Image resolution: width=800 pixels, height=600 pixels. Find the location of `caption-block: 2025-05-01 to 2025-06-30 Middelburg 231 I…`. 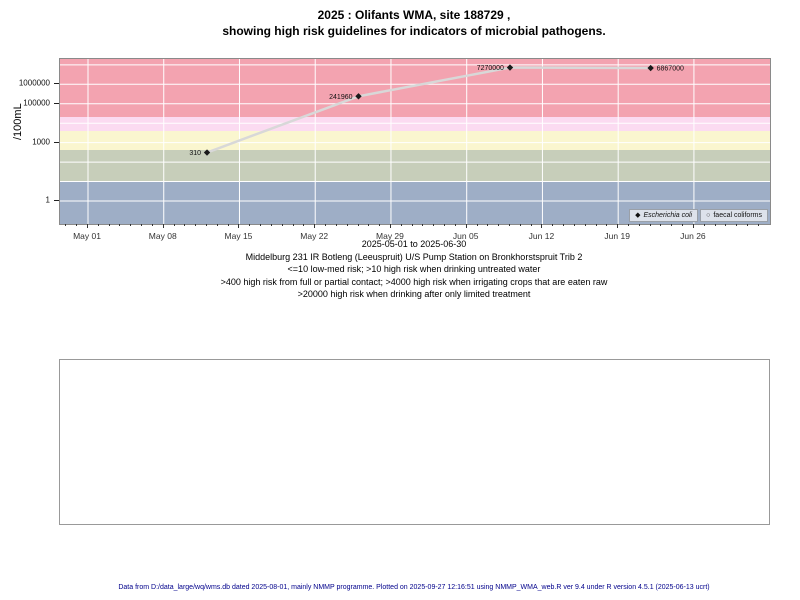

caption-block: 2025-05-01 to 2025-06-30 Middelburg 231 I… is located at coordinates (414, 269).